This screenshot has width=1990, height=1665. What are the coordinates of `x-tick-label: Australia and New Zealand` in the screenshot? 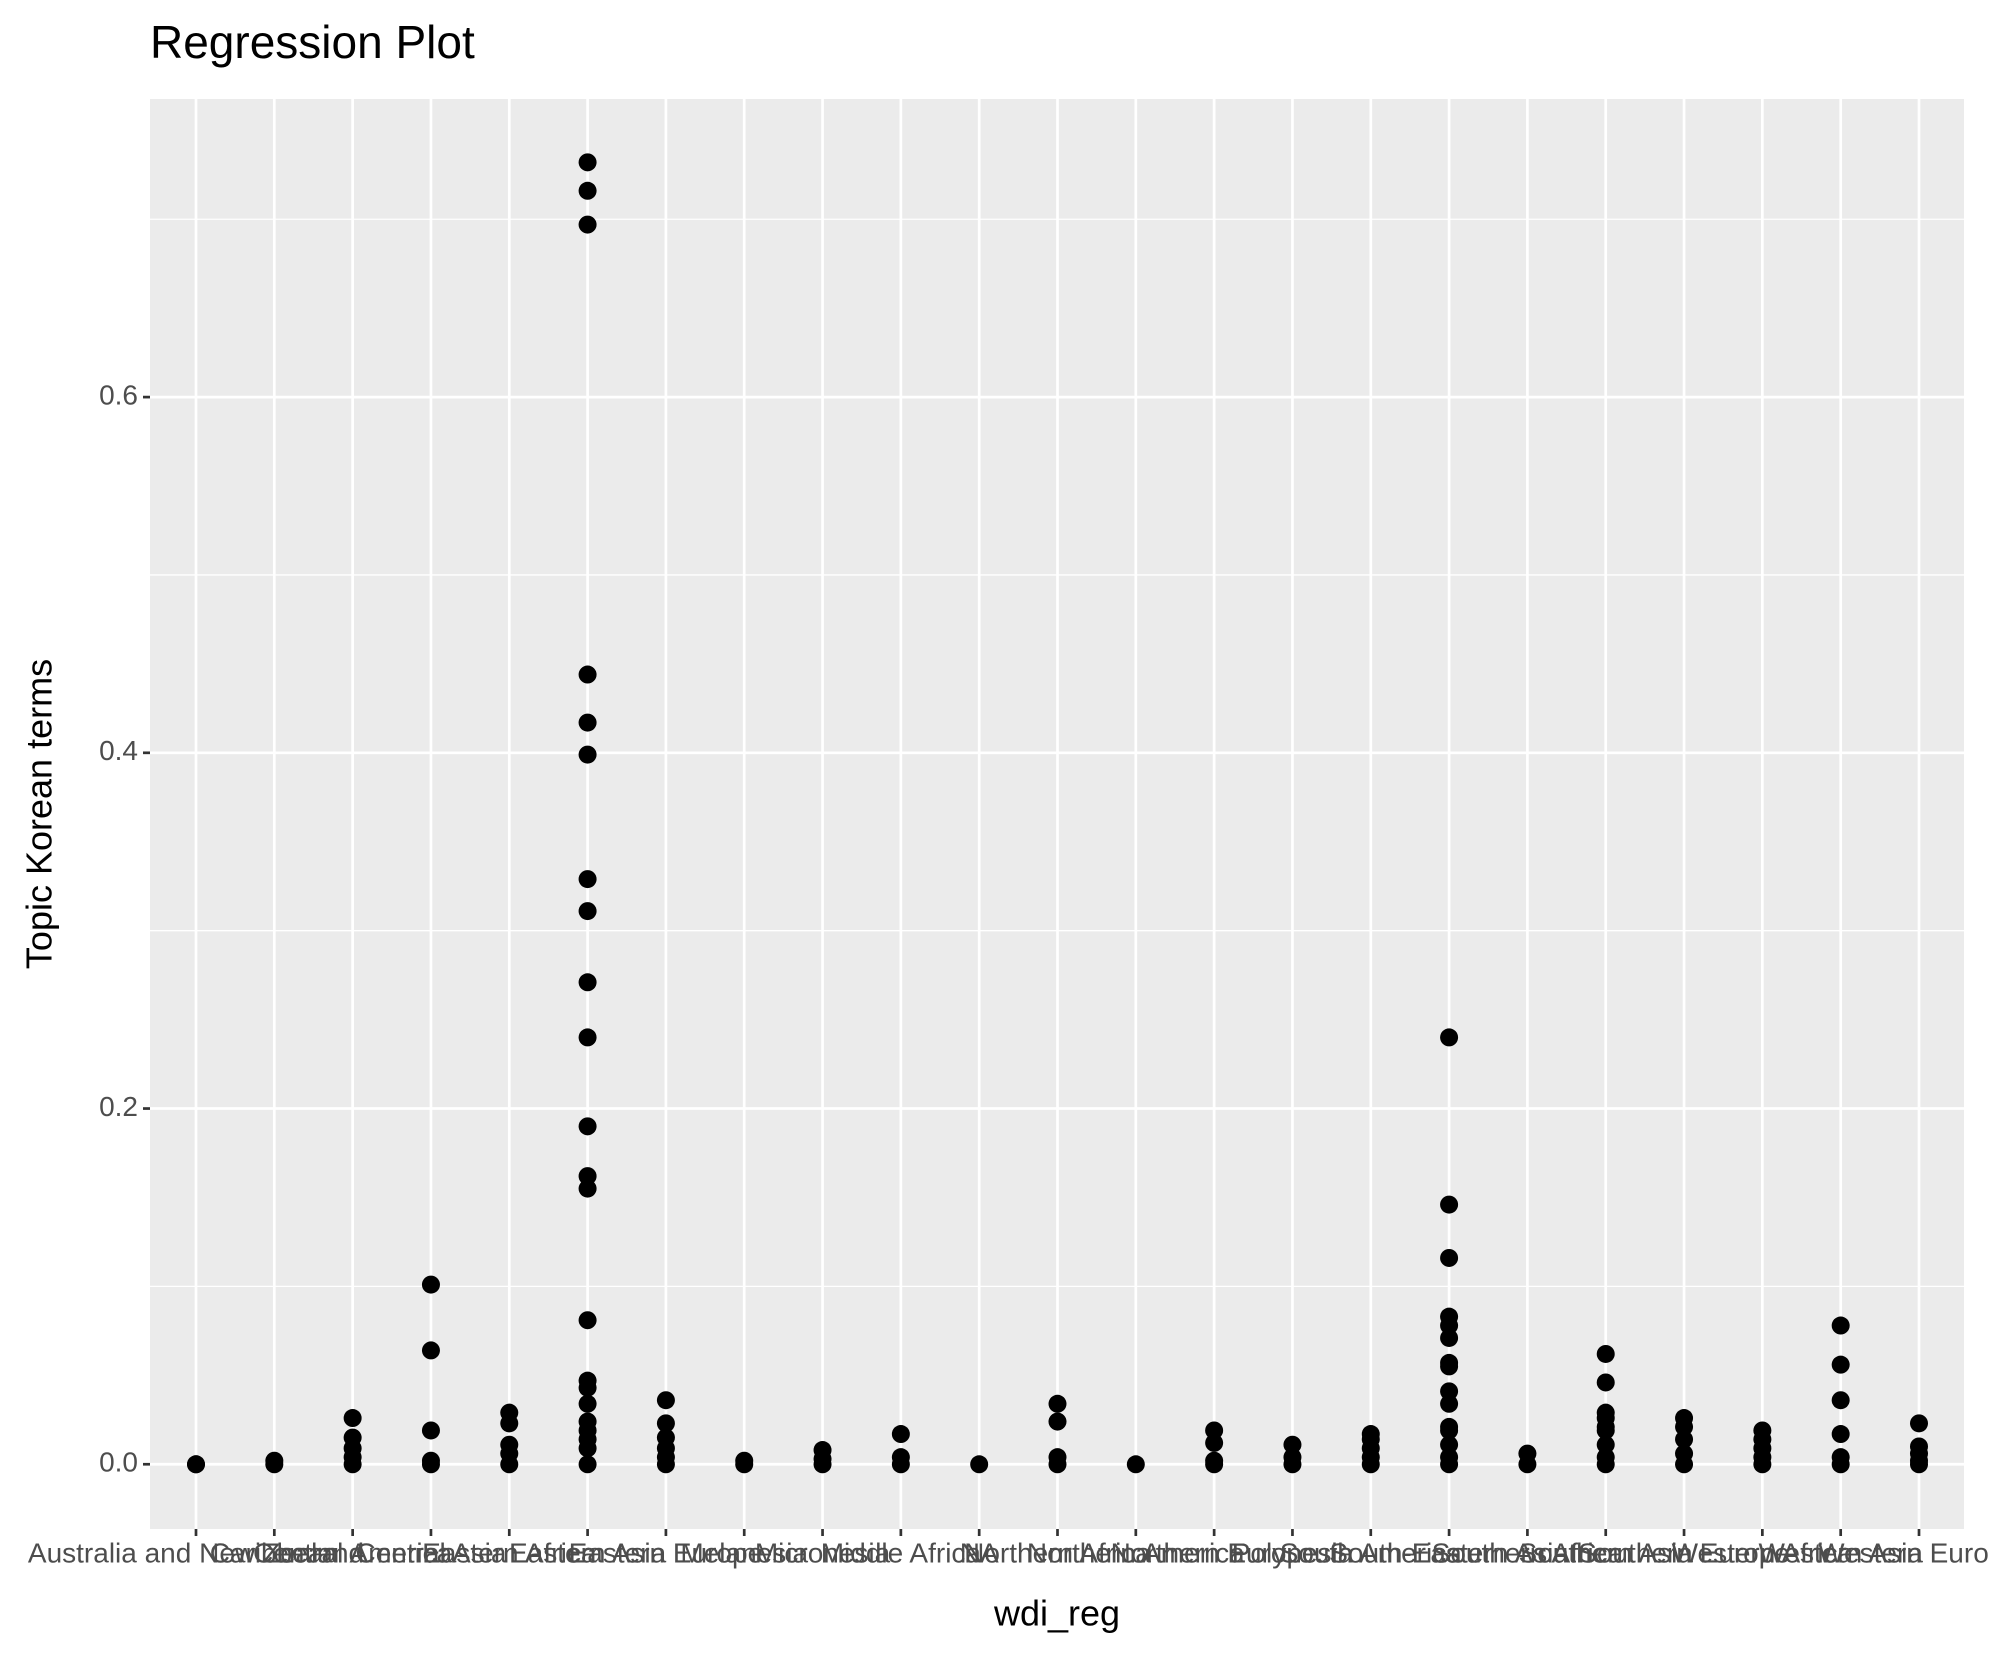 It's located at (196, 1552).